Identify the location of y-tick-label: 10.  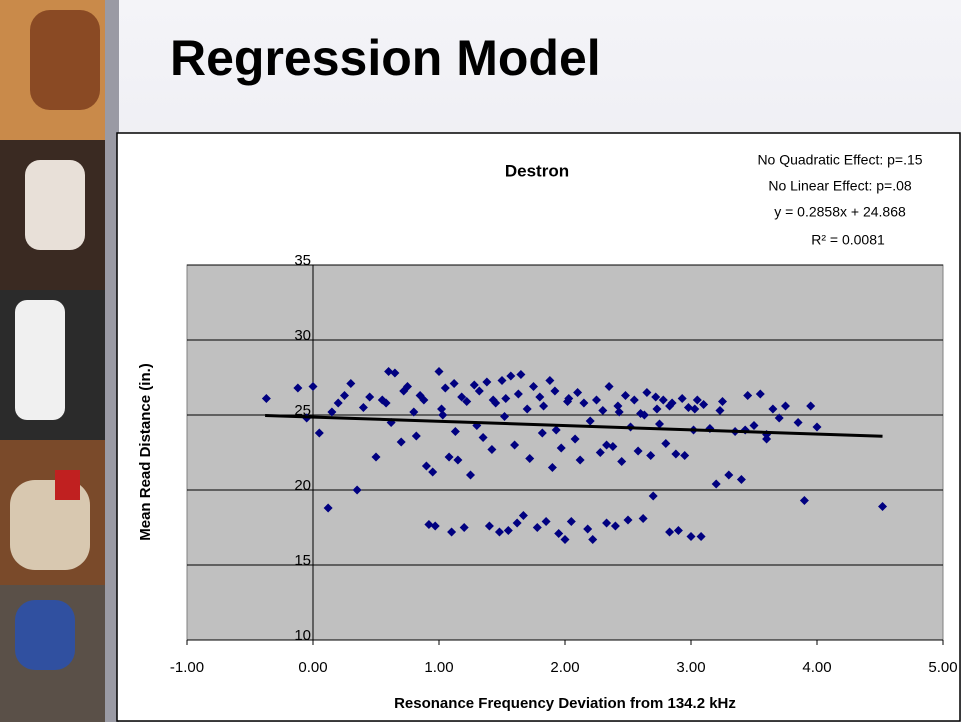
(302, 635).